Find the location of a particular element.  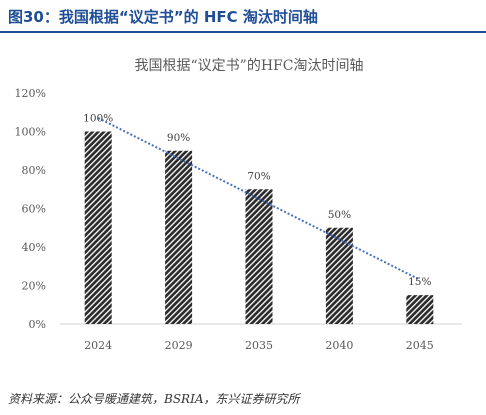

x-tick-label: 2040 is located at coordinates (339, 345).